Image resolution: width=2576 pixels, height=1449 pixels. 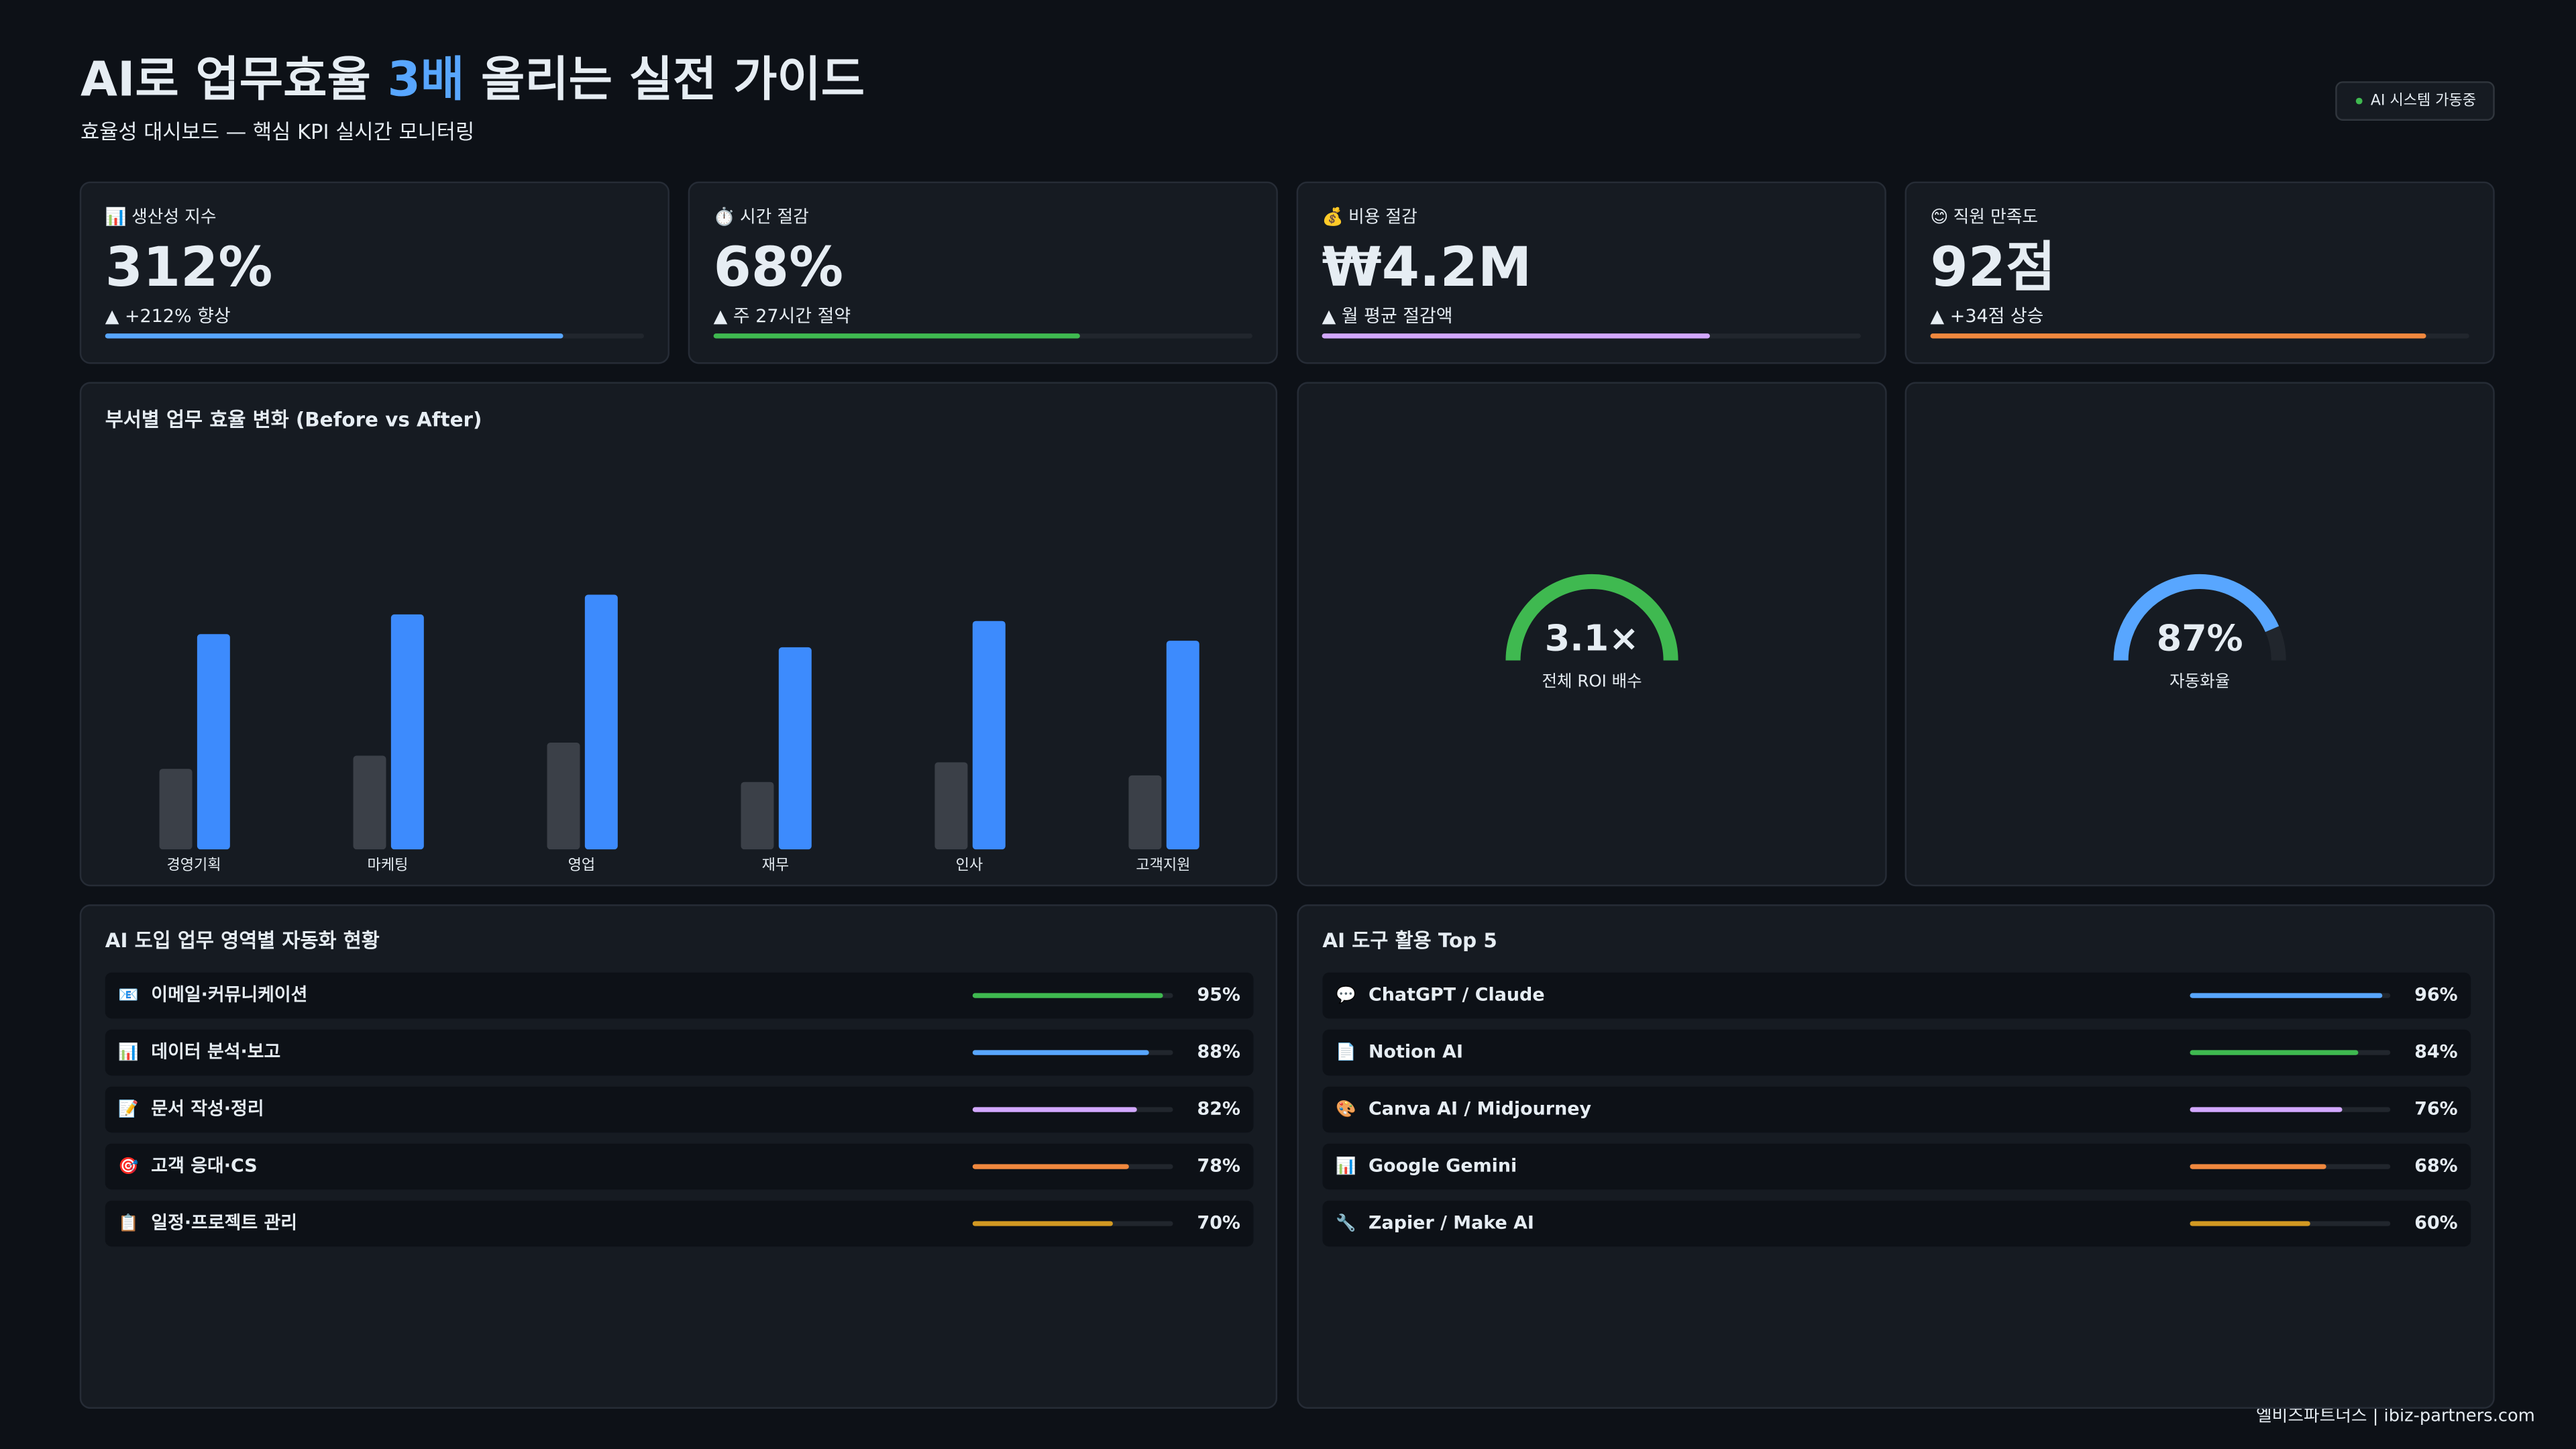 What do you see at coordinates (242, 940) in the screenshot?
I see `list-title: AI 도입 업무 영역별 자동화 현황` at bounding box center [242, 940].